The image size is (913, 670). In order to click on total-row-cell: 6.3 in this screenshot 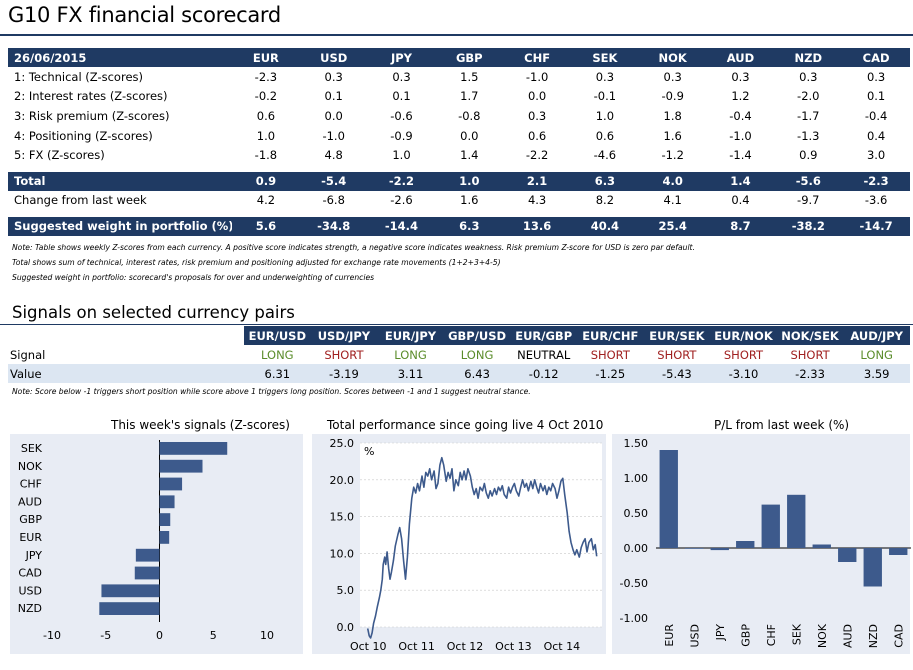, I will do `click(604, 181)`.